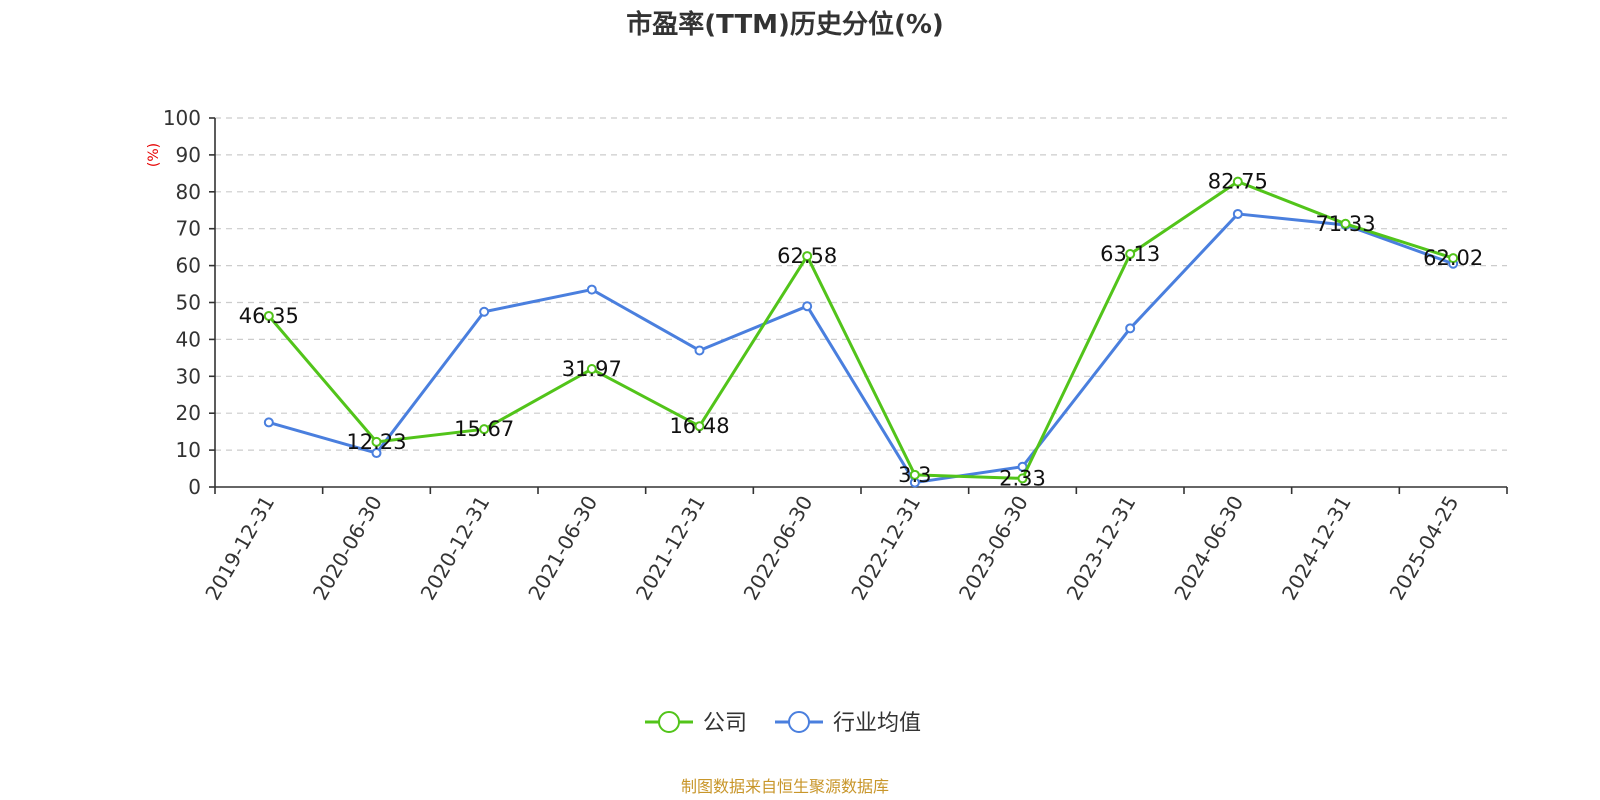 The image size is (1600, 800). I want to click on x-tick-label: 2022-12-31, so click(885, 547).